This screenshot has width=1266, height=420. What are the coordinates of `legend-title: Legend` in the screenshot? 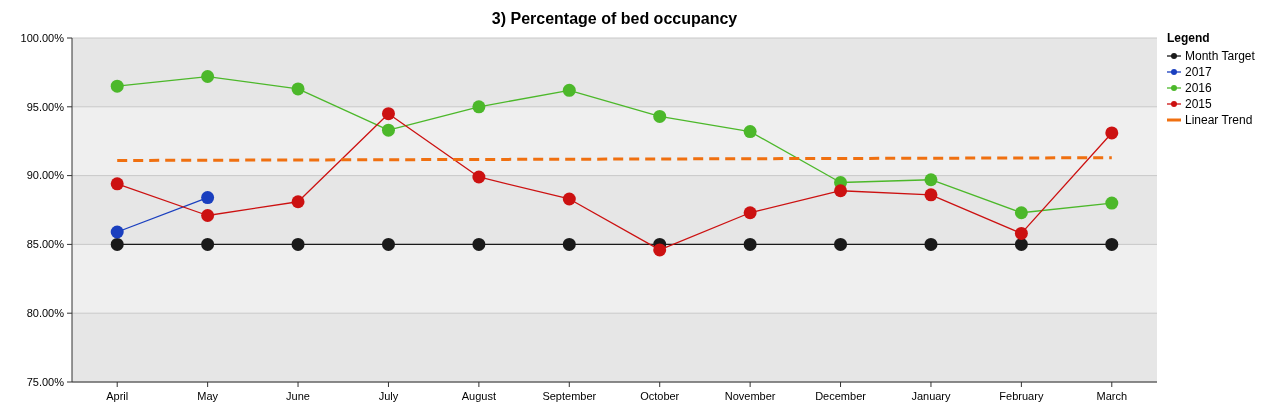 It's located at (1188, 38).